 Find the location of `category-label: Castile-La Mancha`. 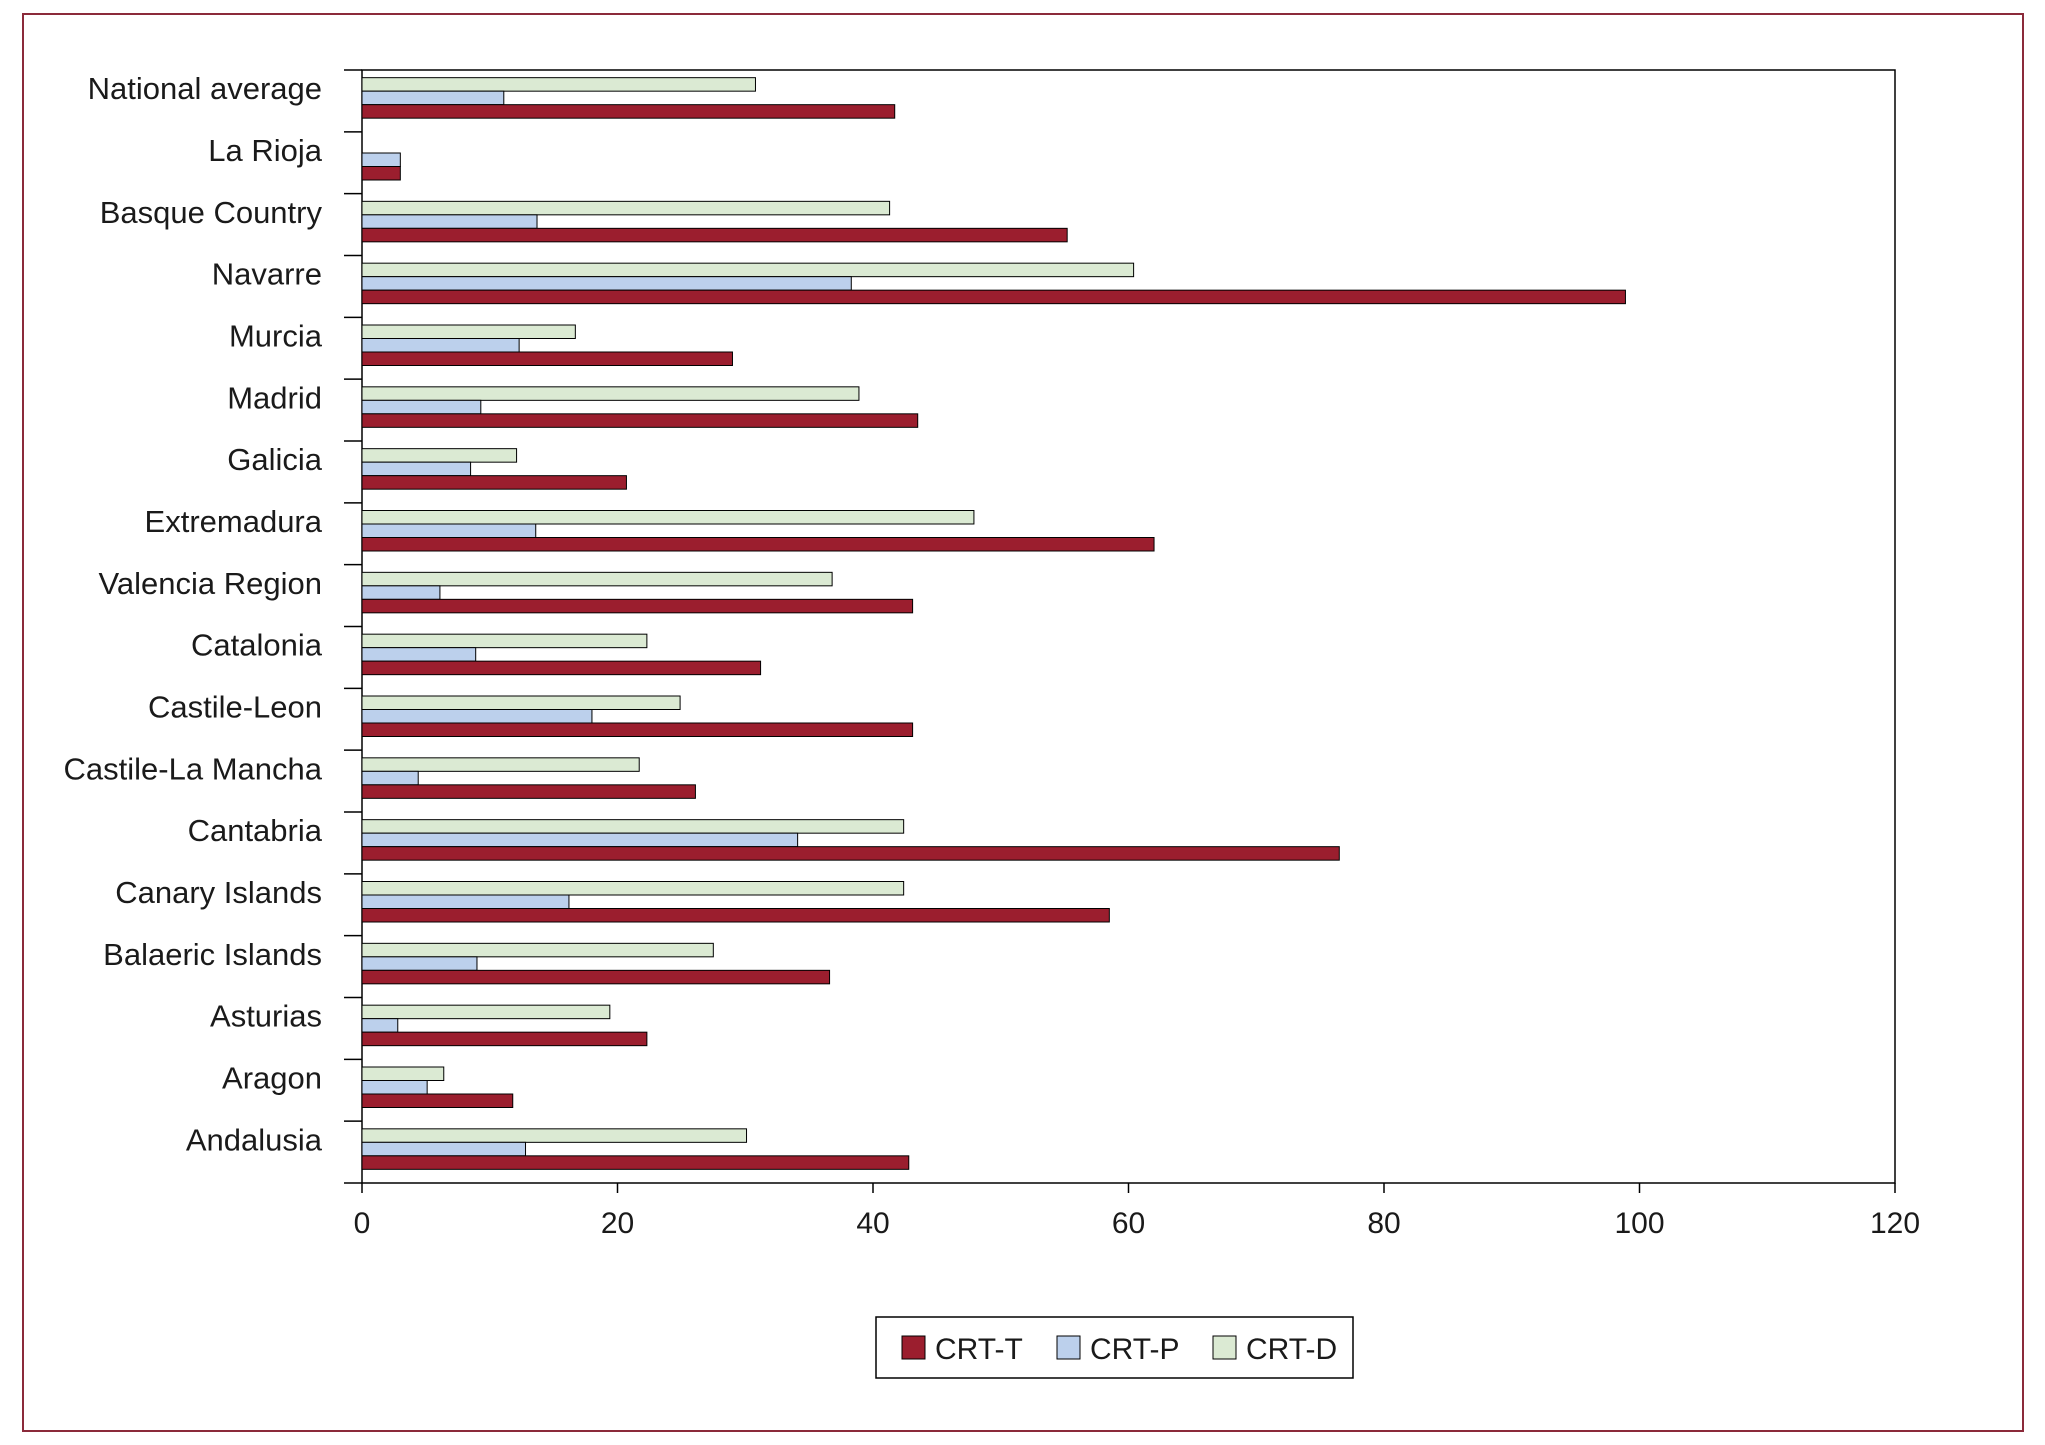

category-label: Castile-La Mancha is located at coordinates (193, 768).